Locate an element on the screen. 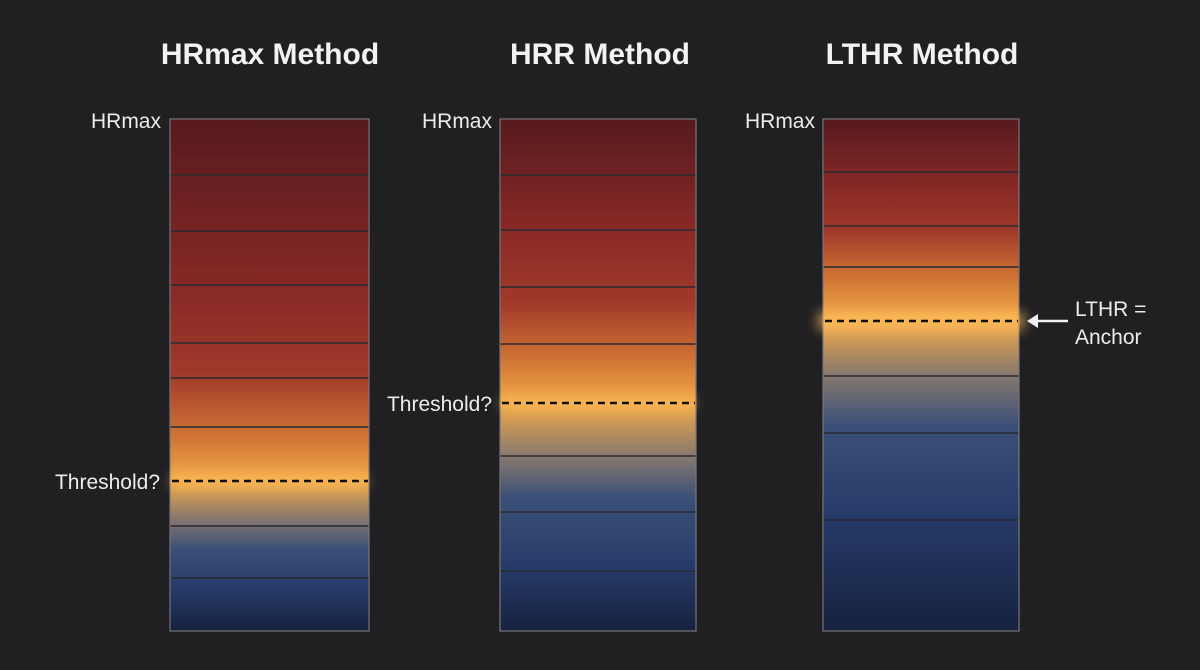 The width and height of the screenshot is (1200, 670). marker-label: LTHR = is located at coordinates (1110, 309).